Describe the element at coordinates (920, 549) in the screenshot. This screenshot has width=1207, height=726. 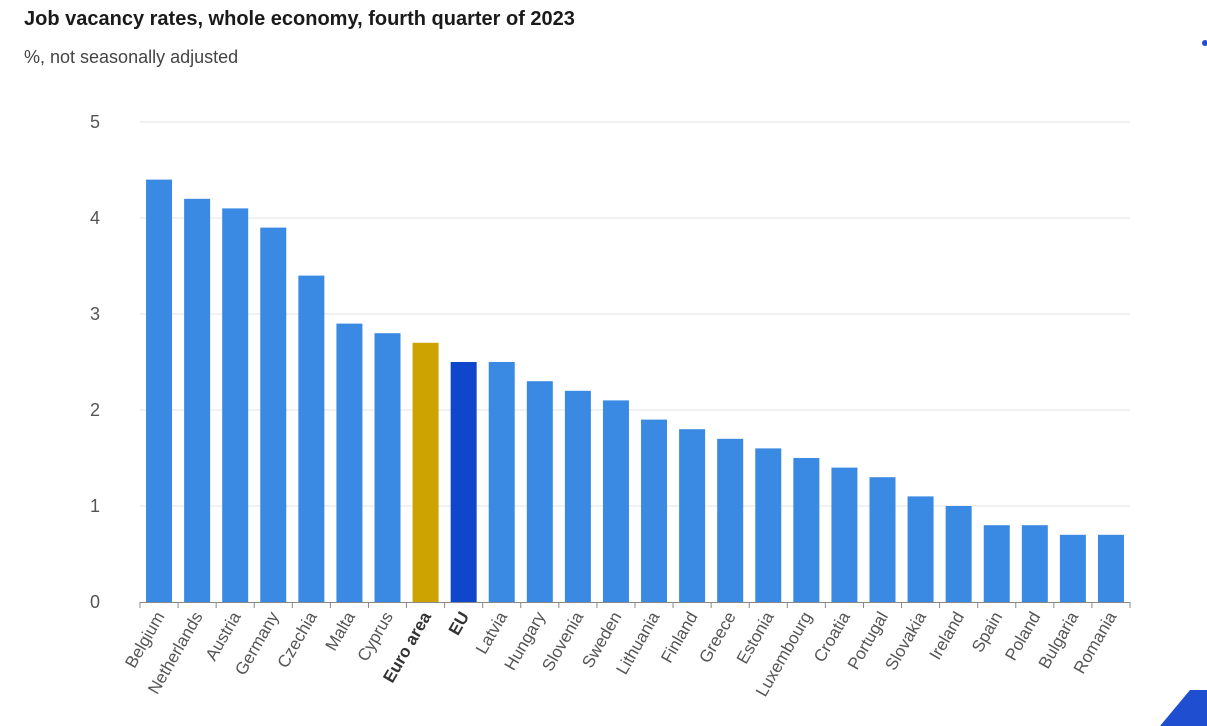
I see `bar-slovakia` at that location.